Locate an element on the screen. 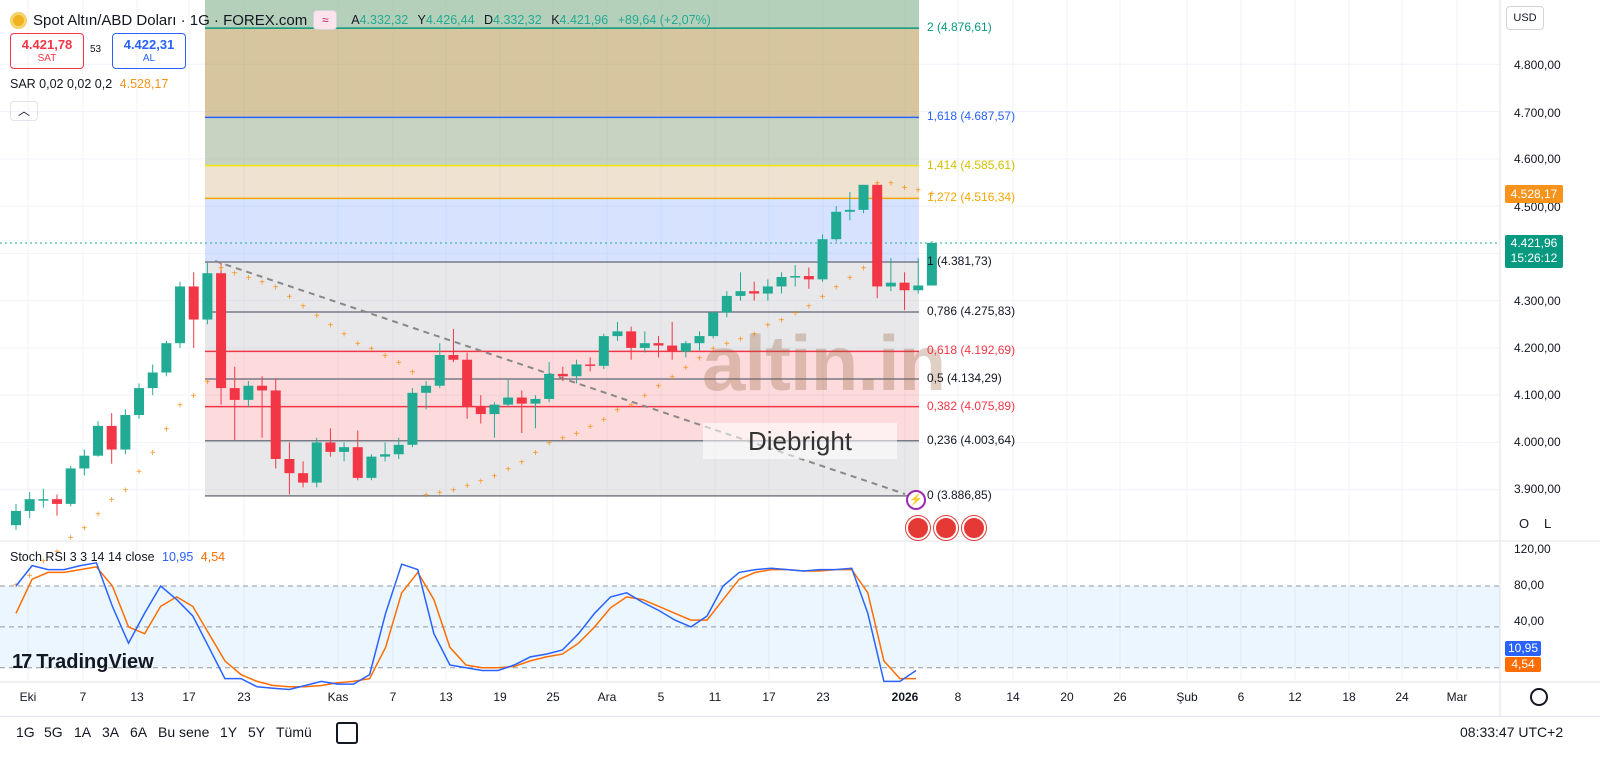 The height and width of the screenshot is (765, 1600). range-1g: 1G is located at coordinates (25, 732).